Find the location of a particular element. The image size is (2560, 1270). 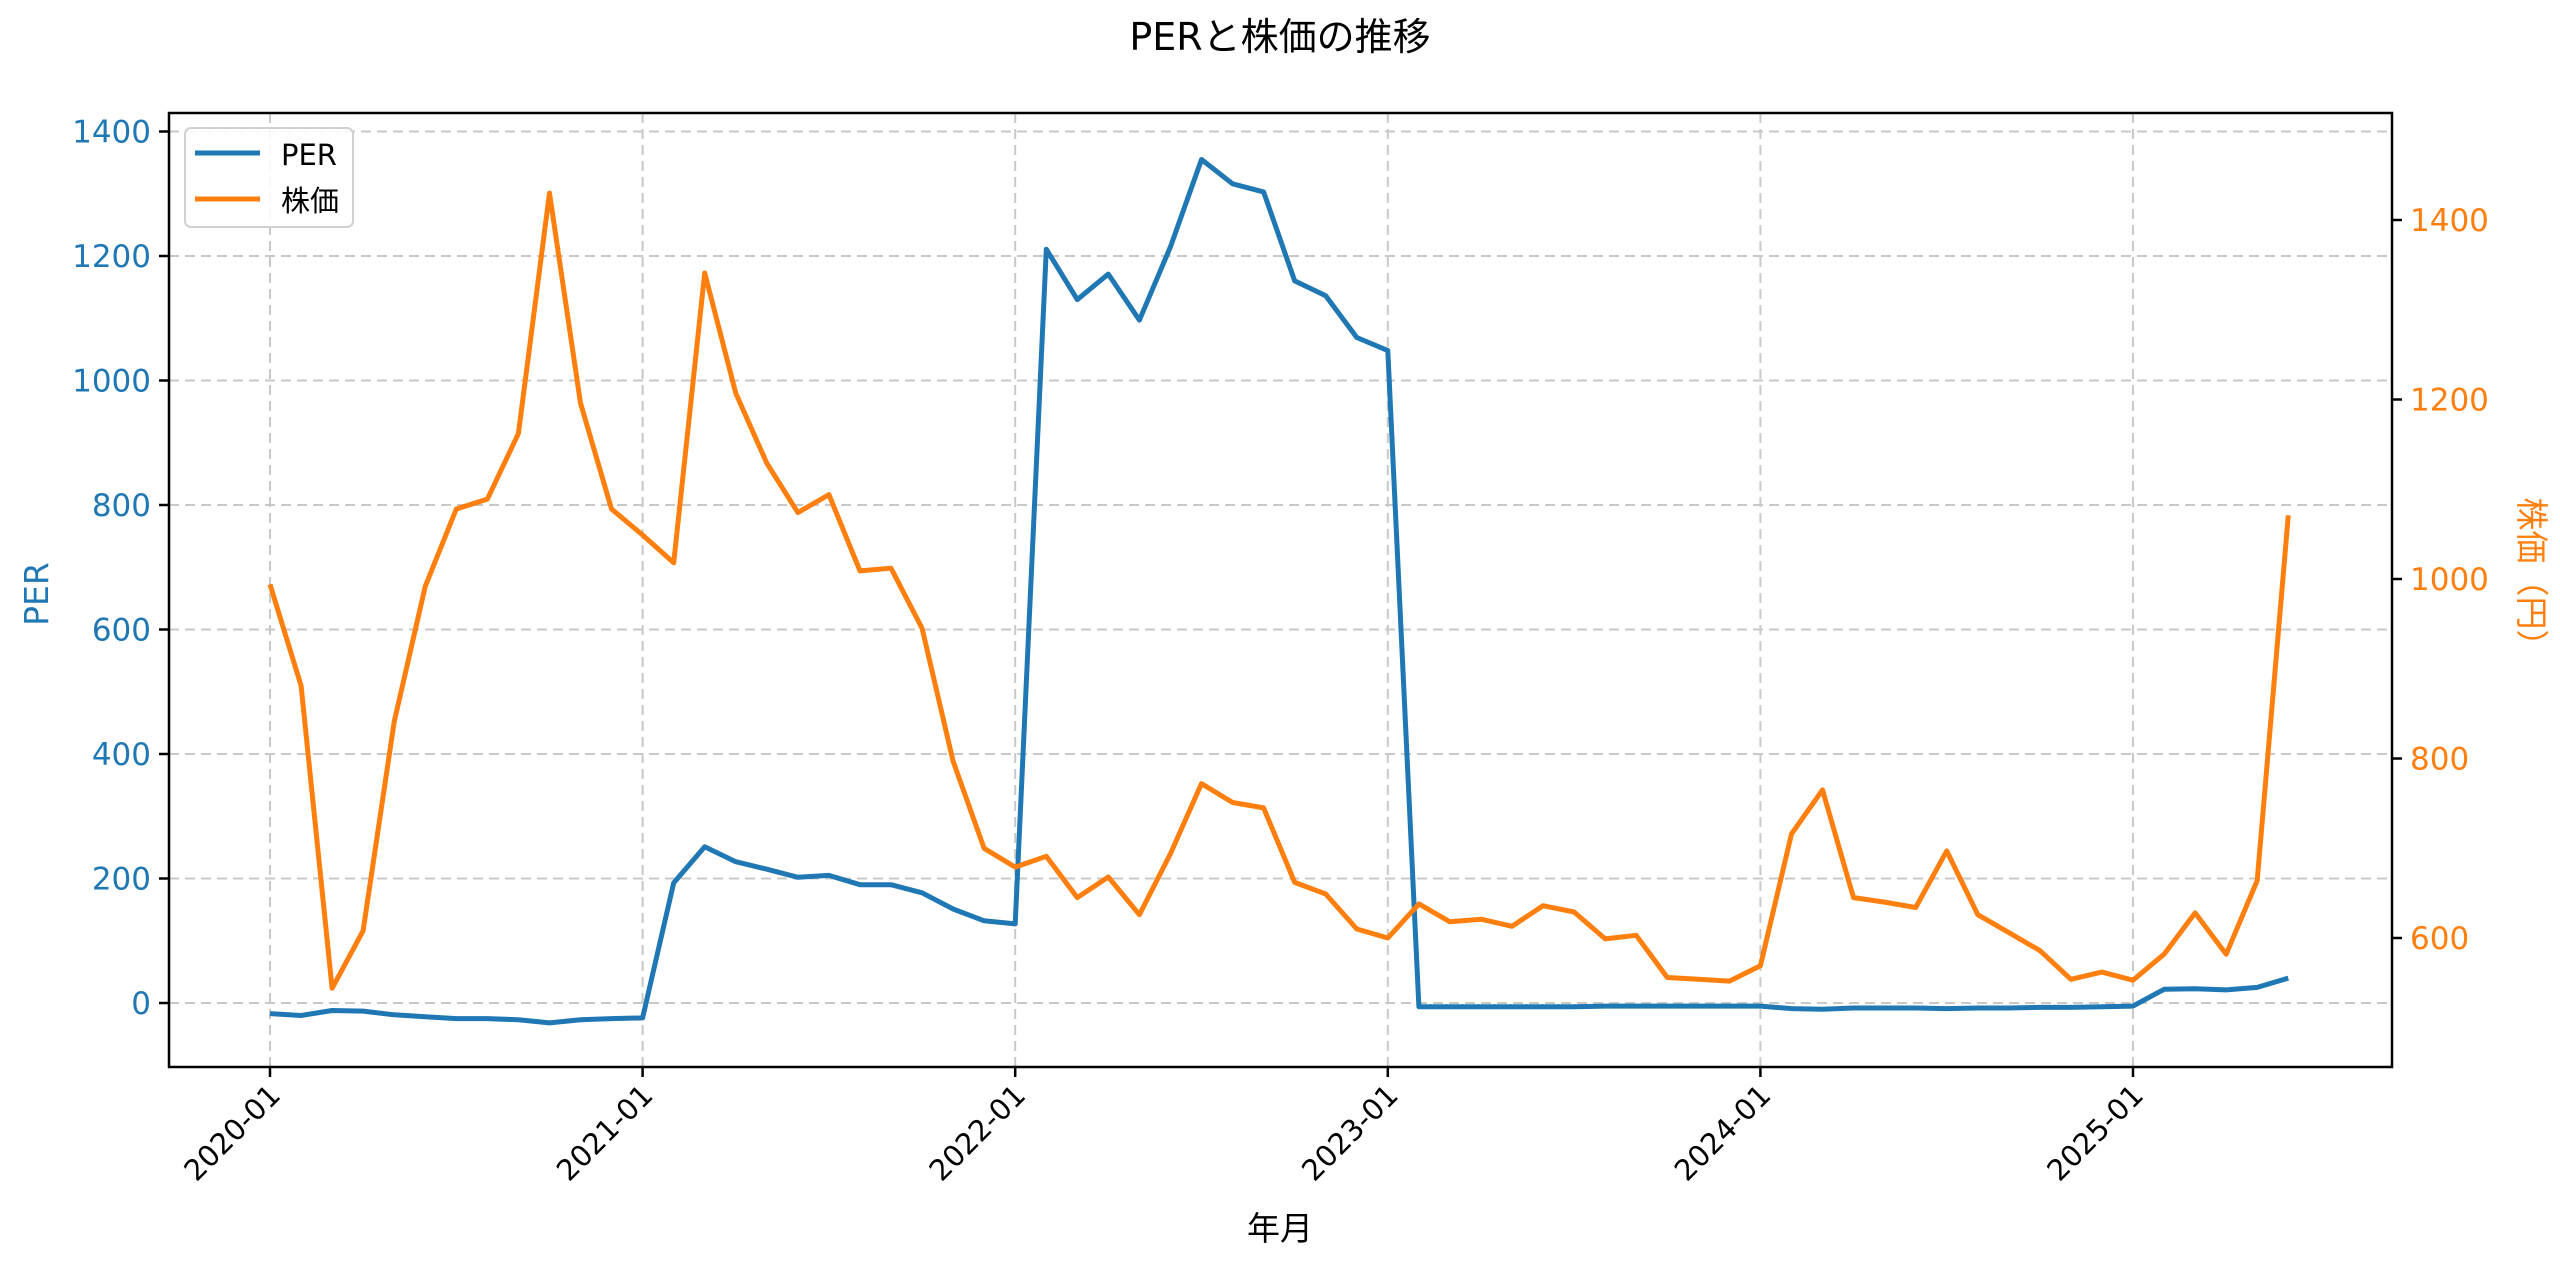

right-tick-label: 1200 is located at coordinates (2449, 401).